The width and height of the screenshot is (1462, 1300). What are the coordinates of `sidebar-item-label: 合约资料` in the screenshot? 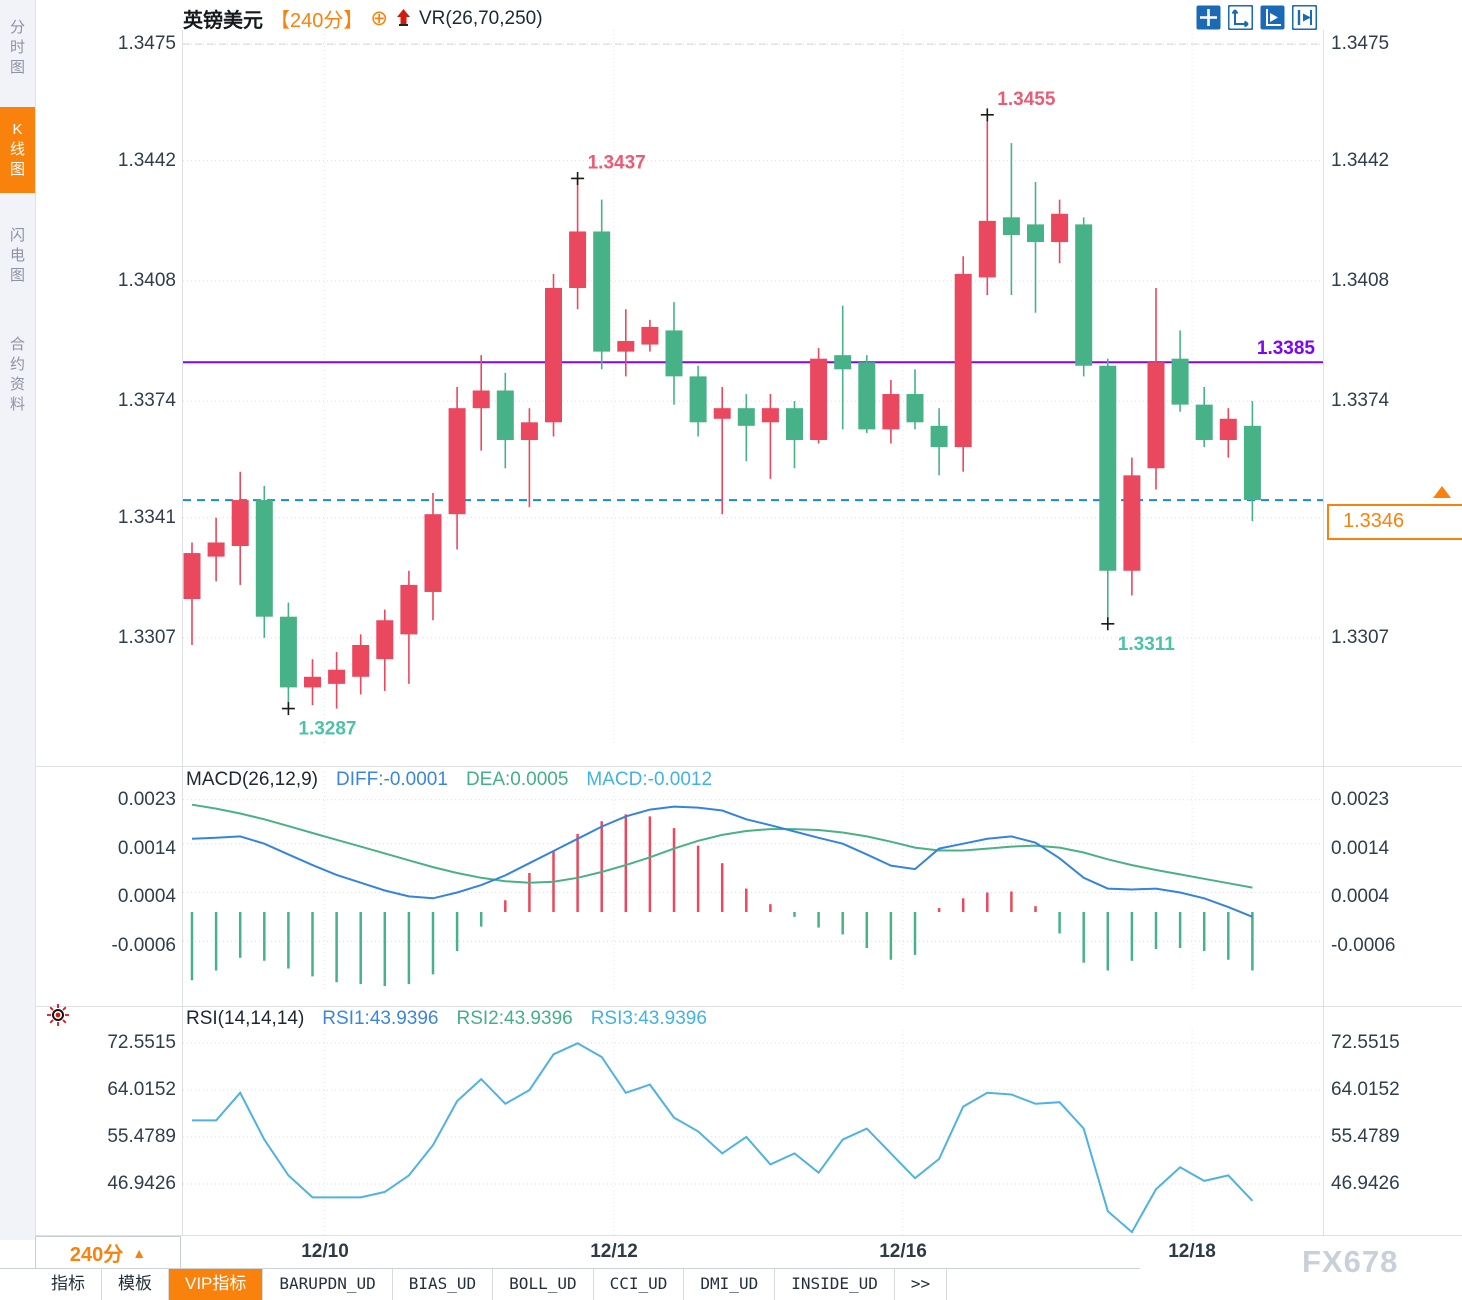 It's located at (17, 374).